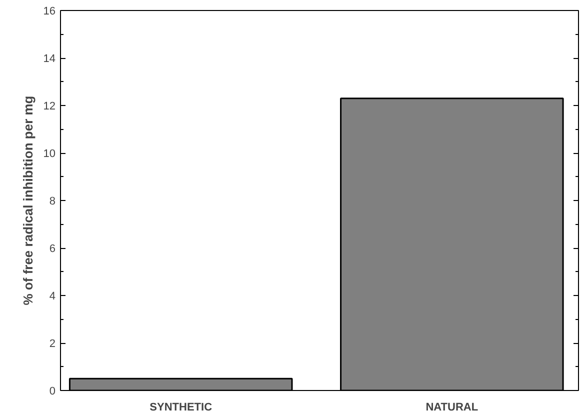  I want to click on x-tick-label: SYNTHETIC, so click(181, 408).